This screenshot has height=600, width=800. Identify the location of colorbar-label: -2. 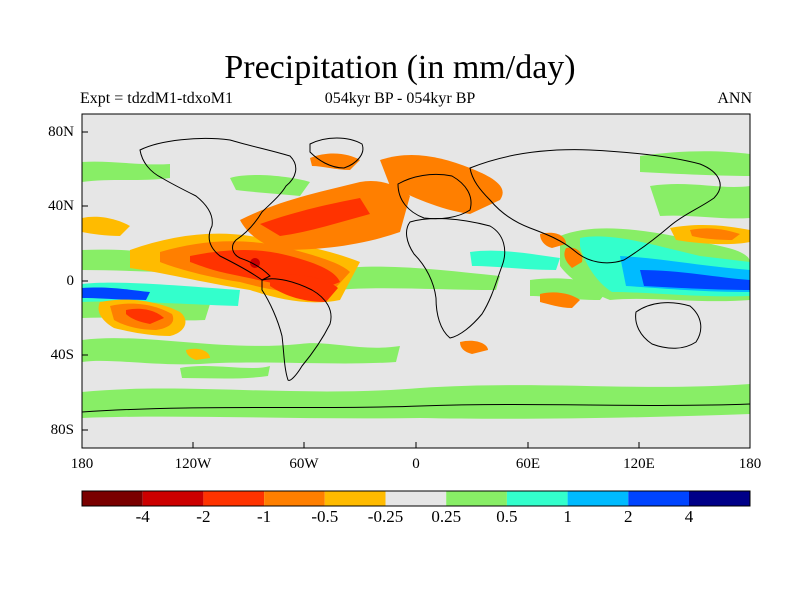
(203, 516).